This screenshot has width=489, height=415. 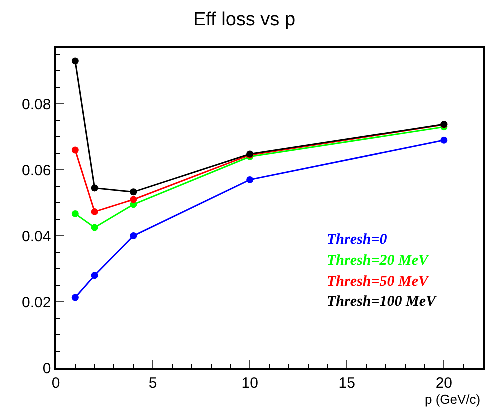 What do you see at coordinates (347, 383) in the screenshot?
I see `x-tick-label: 15` at bounding box center [347, 383].